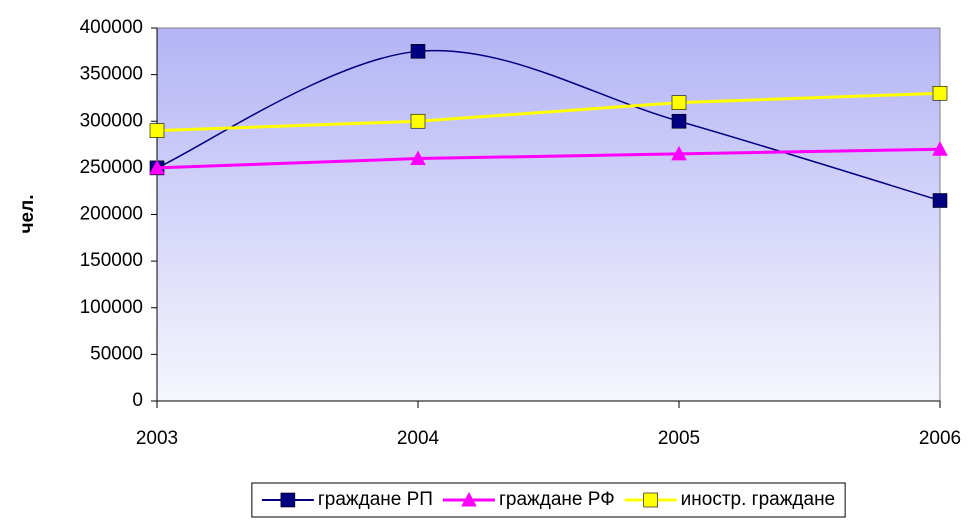 This screenshot has height=522, width=972. Describe the element at coordinates (27, 214) in the screenshot. I see `y-axis-label: чел.` at that location.